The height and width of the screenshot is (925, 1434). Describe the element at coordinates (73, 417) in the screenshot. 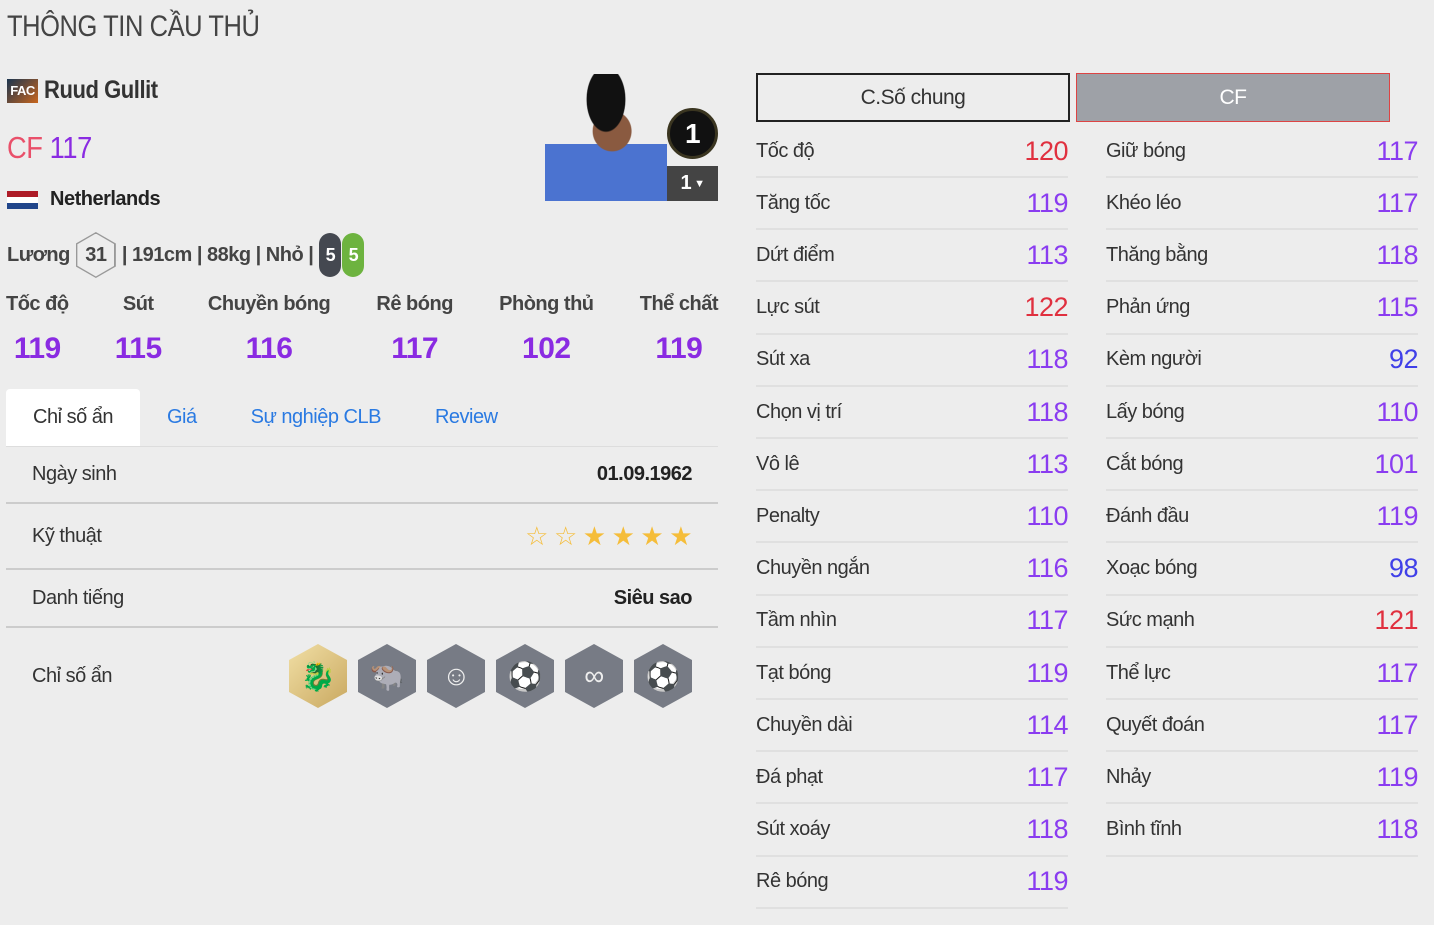

I see `tab-0: Chỉ số ẩn` at that location.